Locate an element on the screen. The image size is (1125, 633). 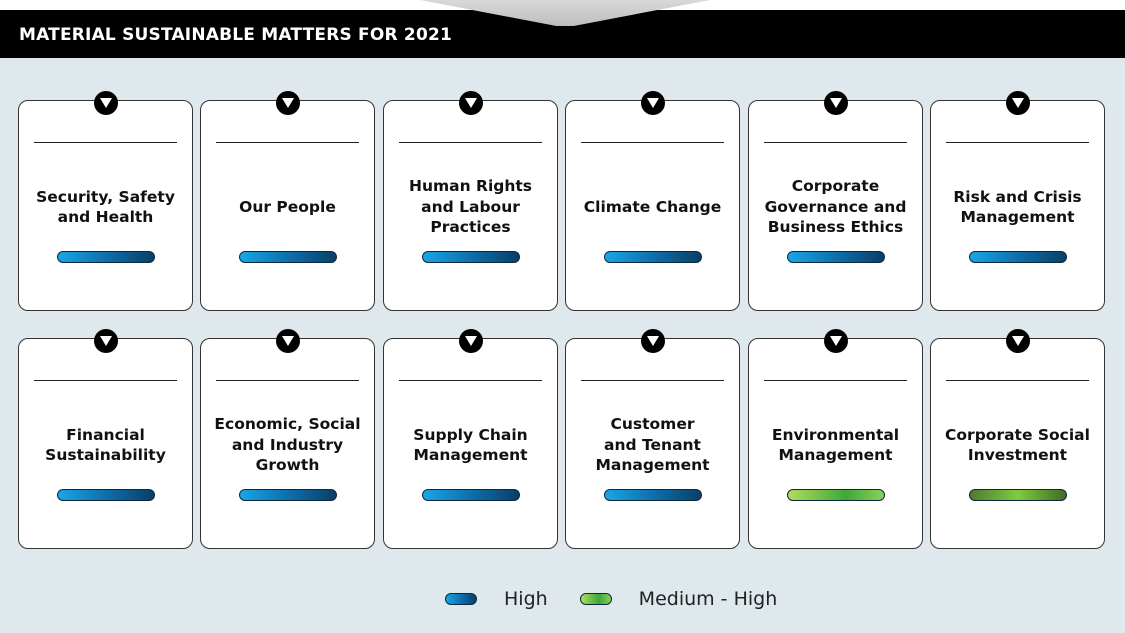
card-title: Supply Chain Management is located at coordinates (470, 445).